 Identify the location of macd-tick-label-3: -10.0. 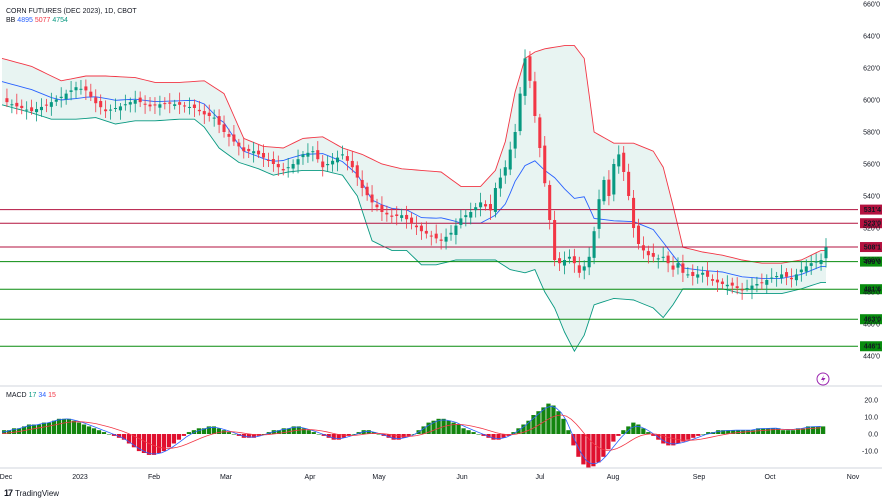
(870, 452).